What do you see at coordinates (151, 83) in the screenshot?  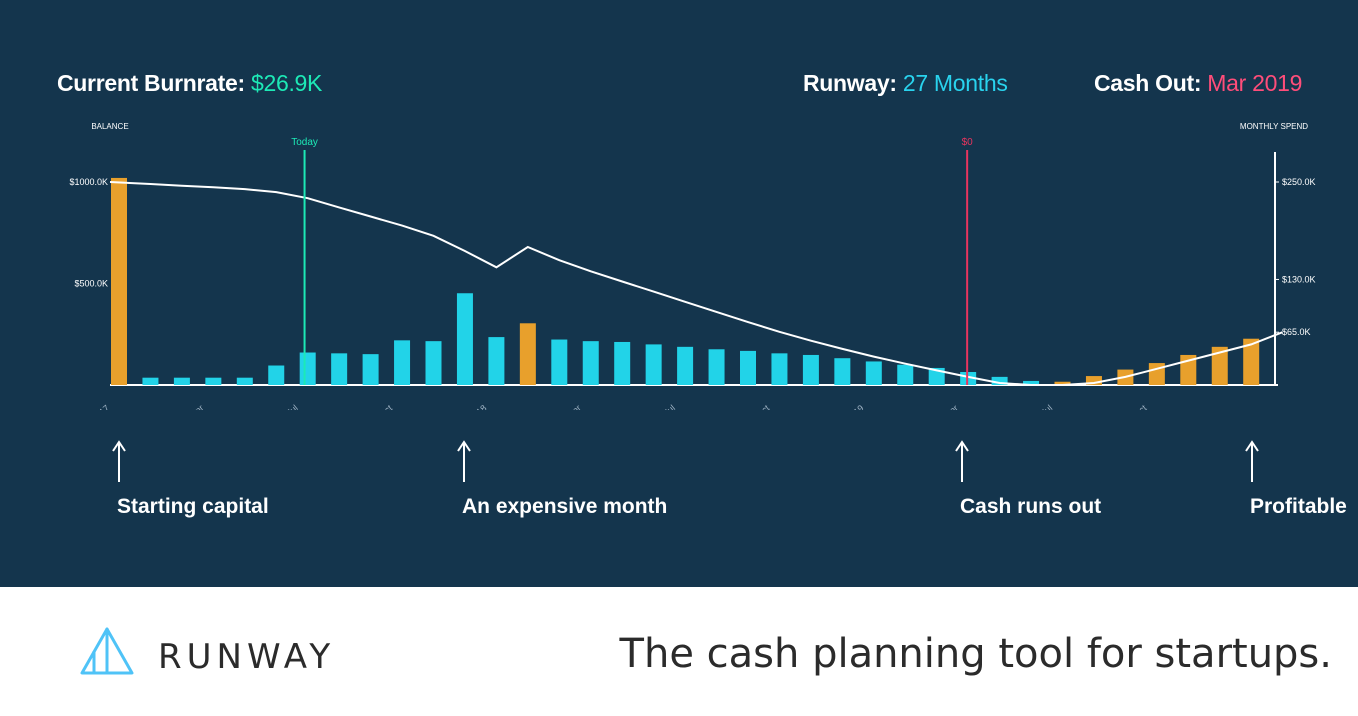 I see `burnrate-label: Current Burnrate:` at bounding box center [151, 83].